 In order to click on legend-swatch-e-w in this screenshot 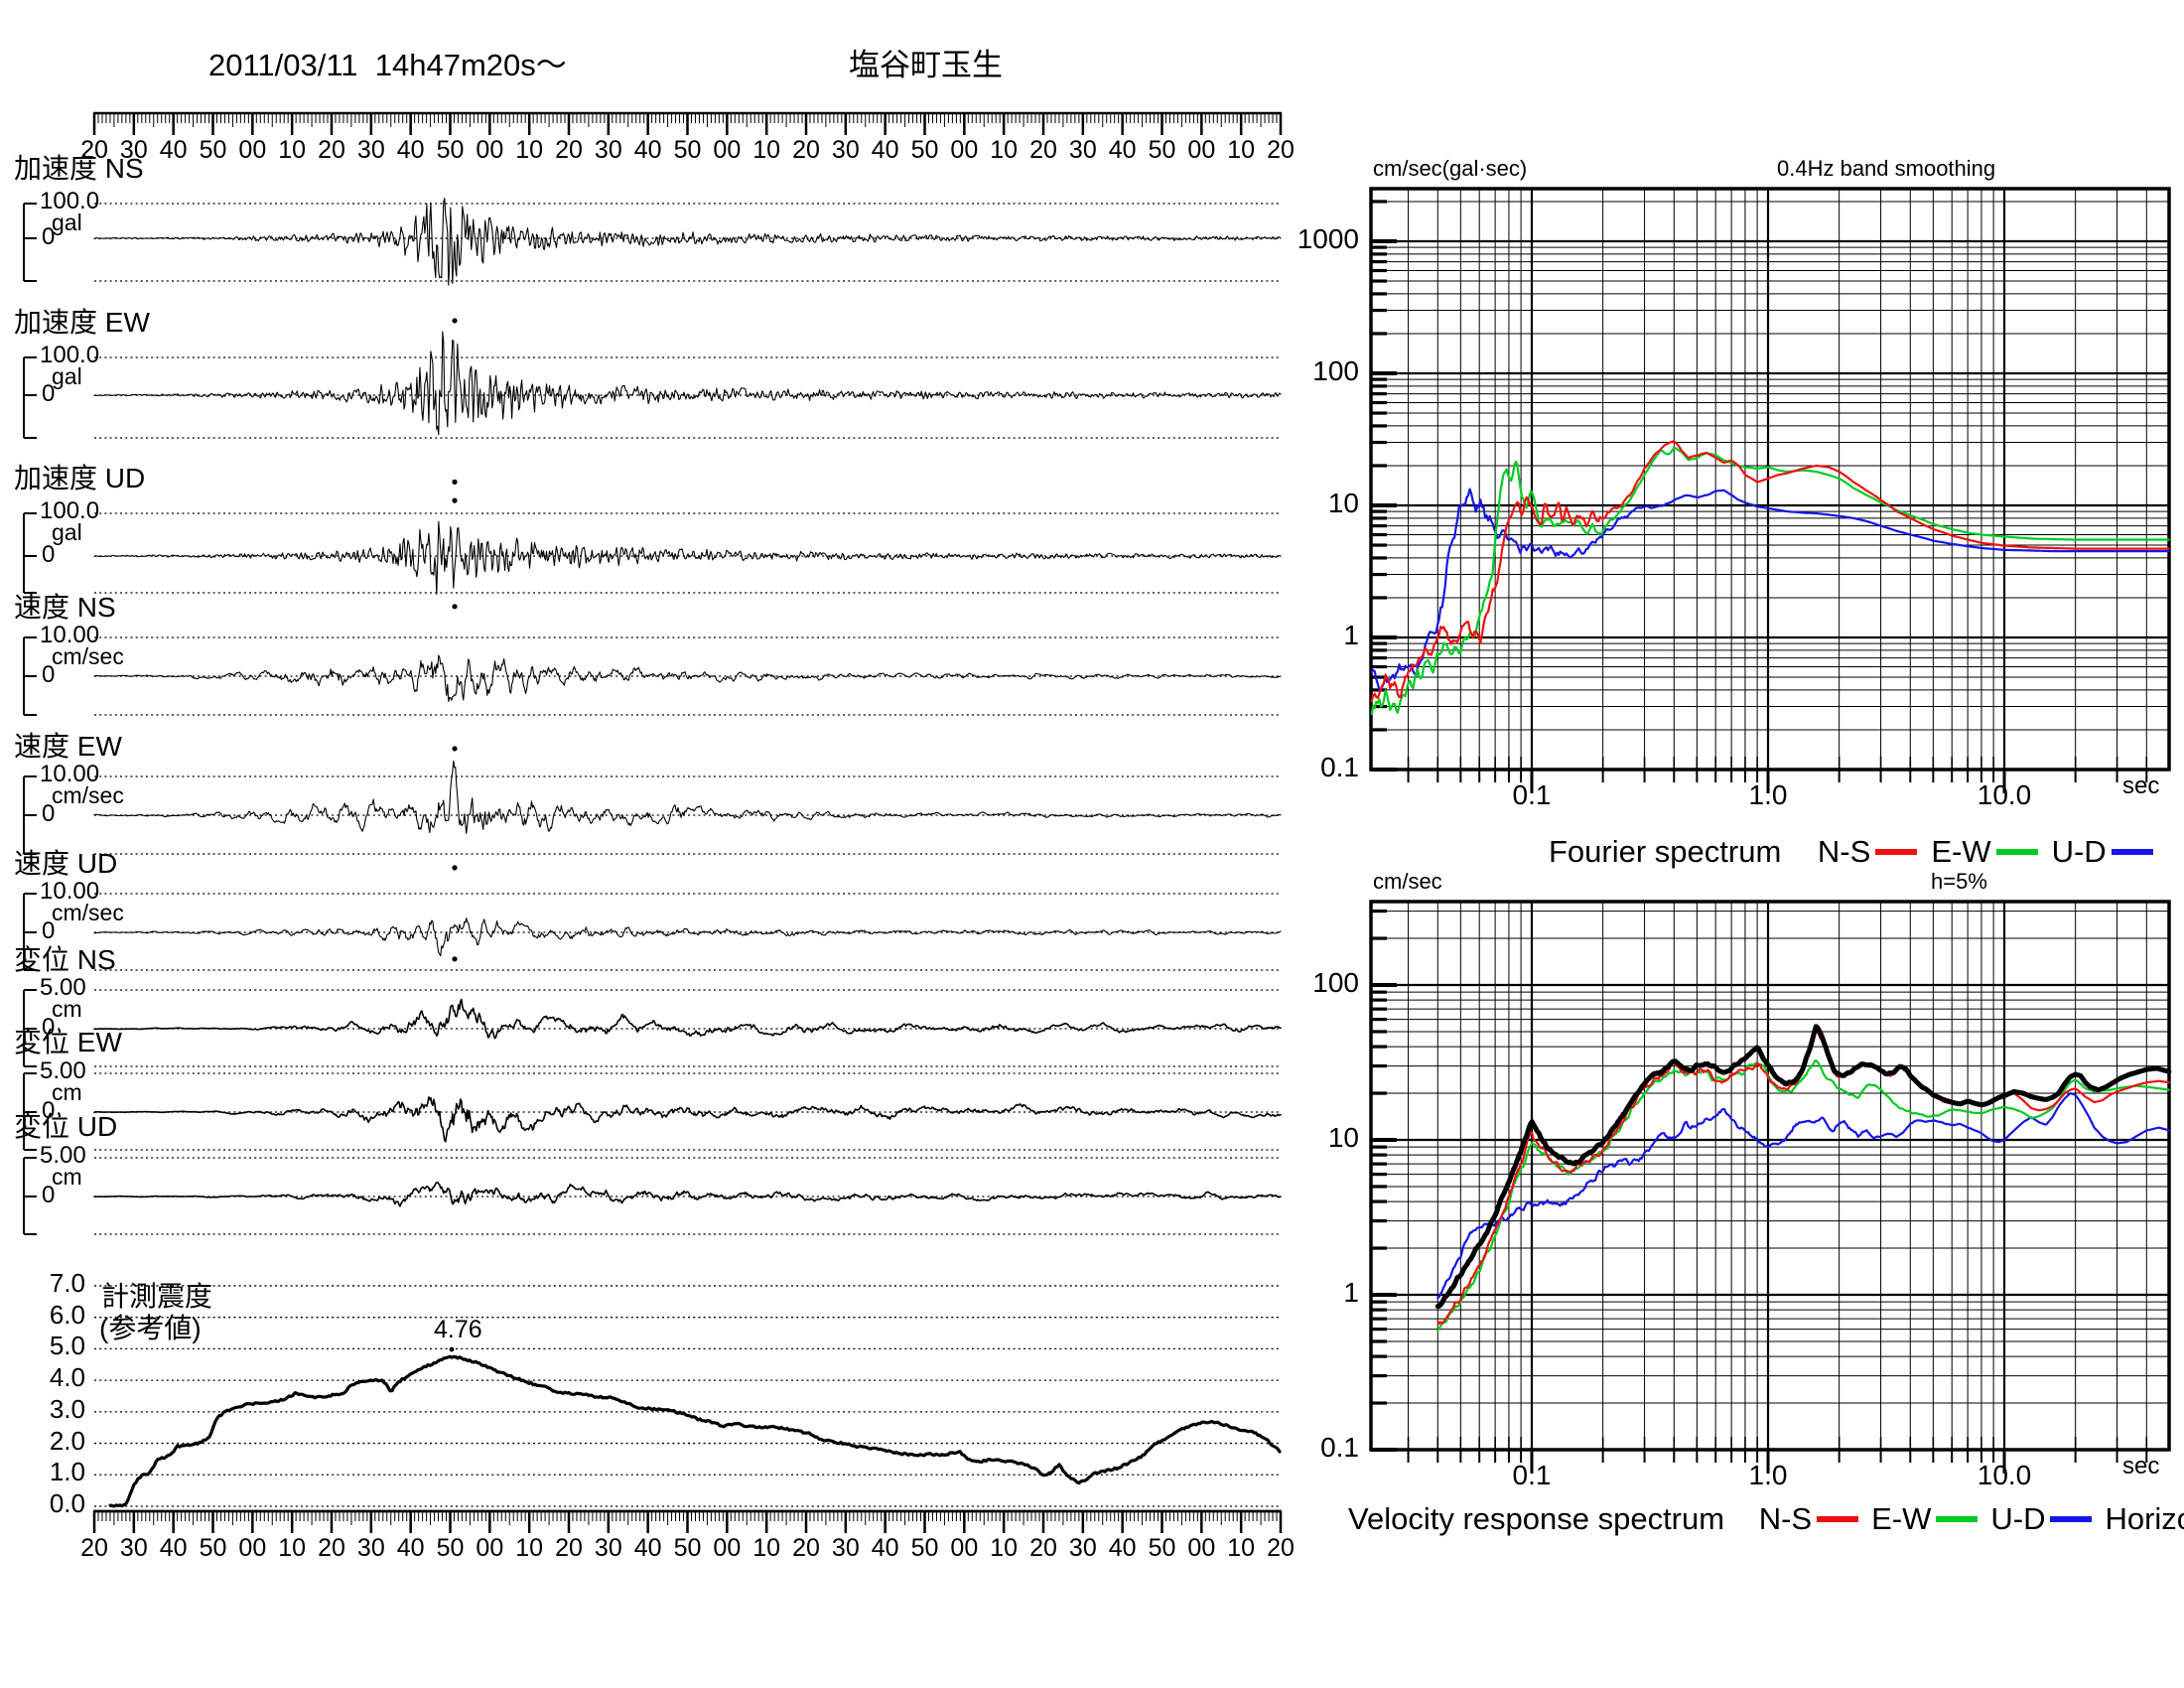, I will do `click(1957, 1519)`.